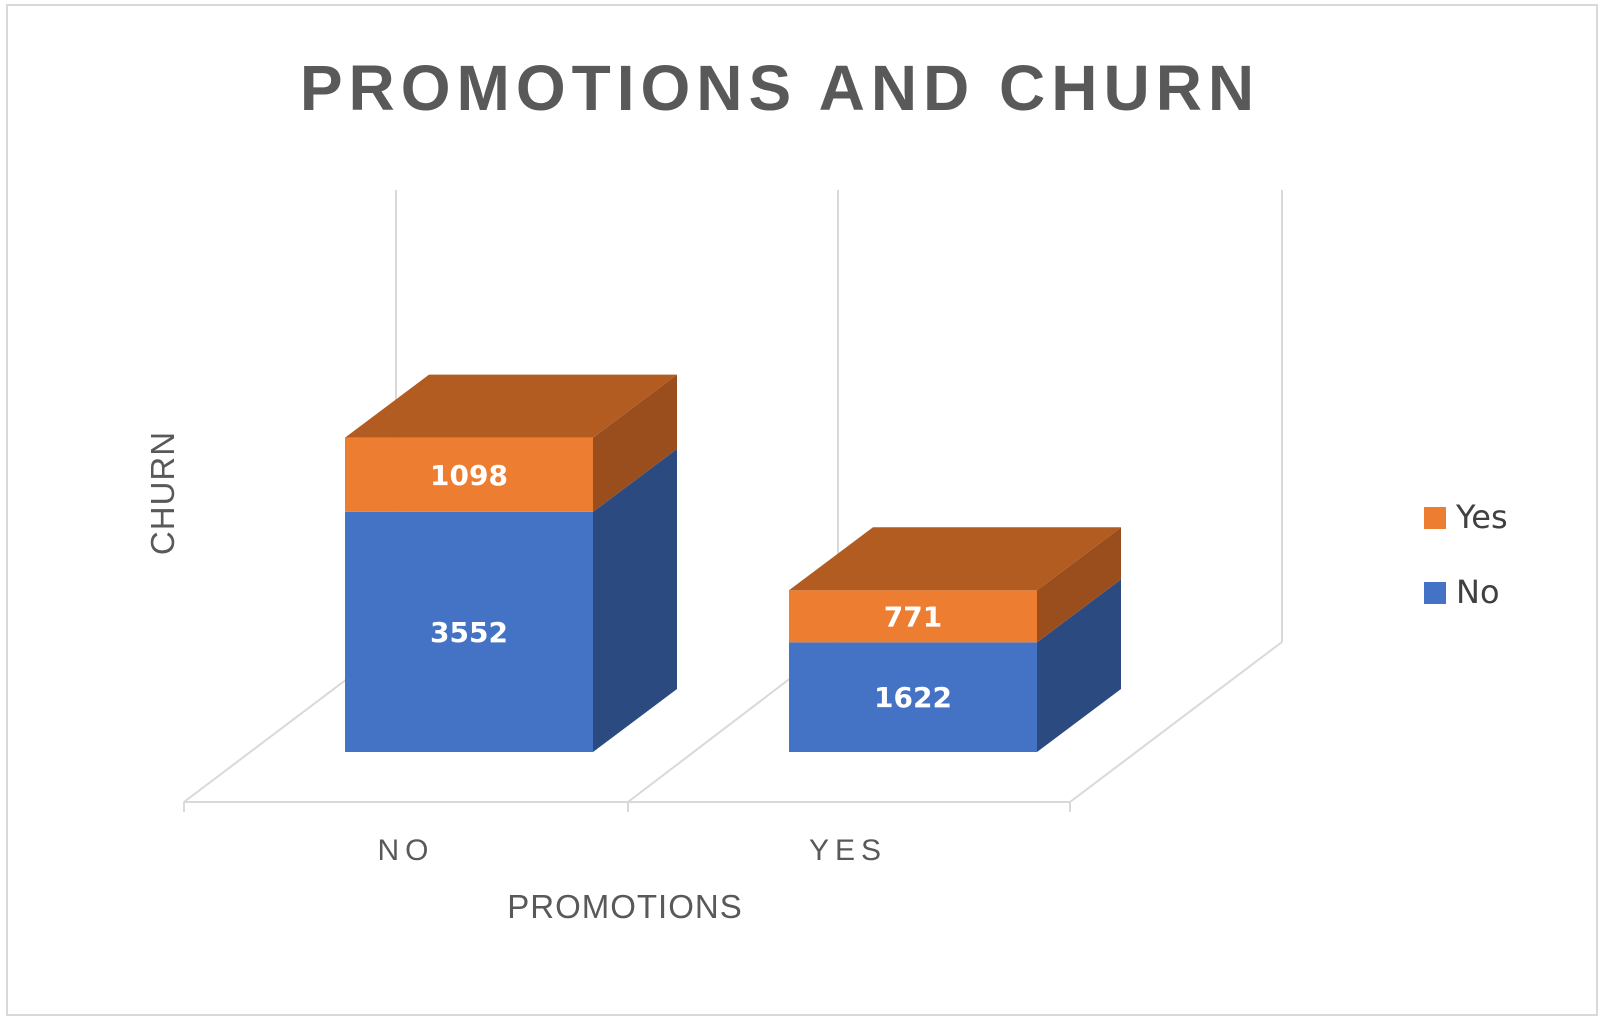 The width and height of the screenshot is (1608, 1022). Describe the element at coordinates (406, 850) in the screenshot. I see `x-tick-label-no: NO` at that location.